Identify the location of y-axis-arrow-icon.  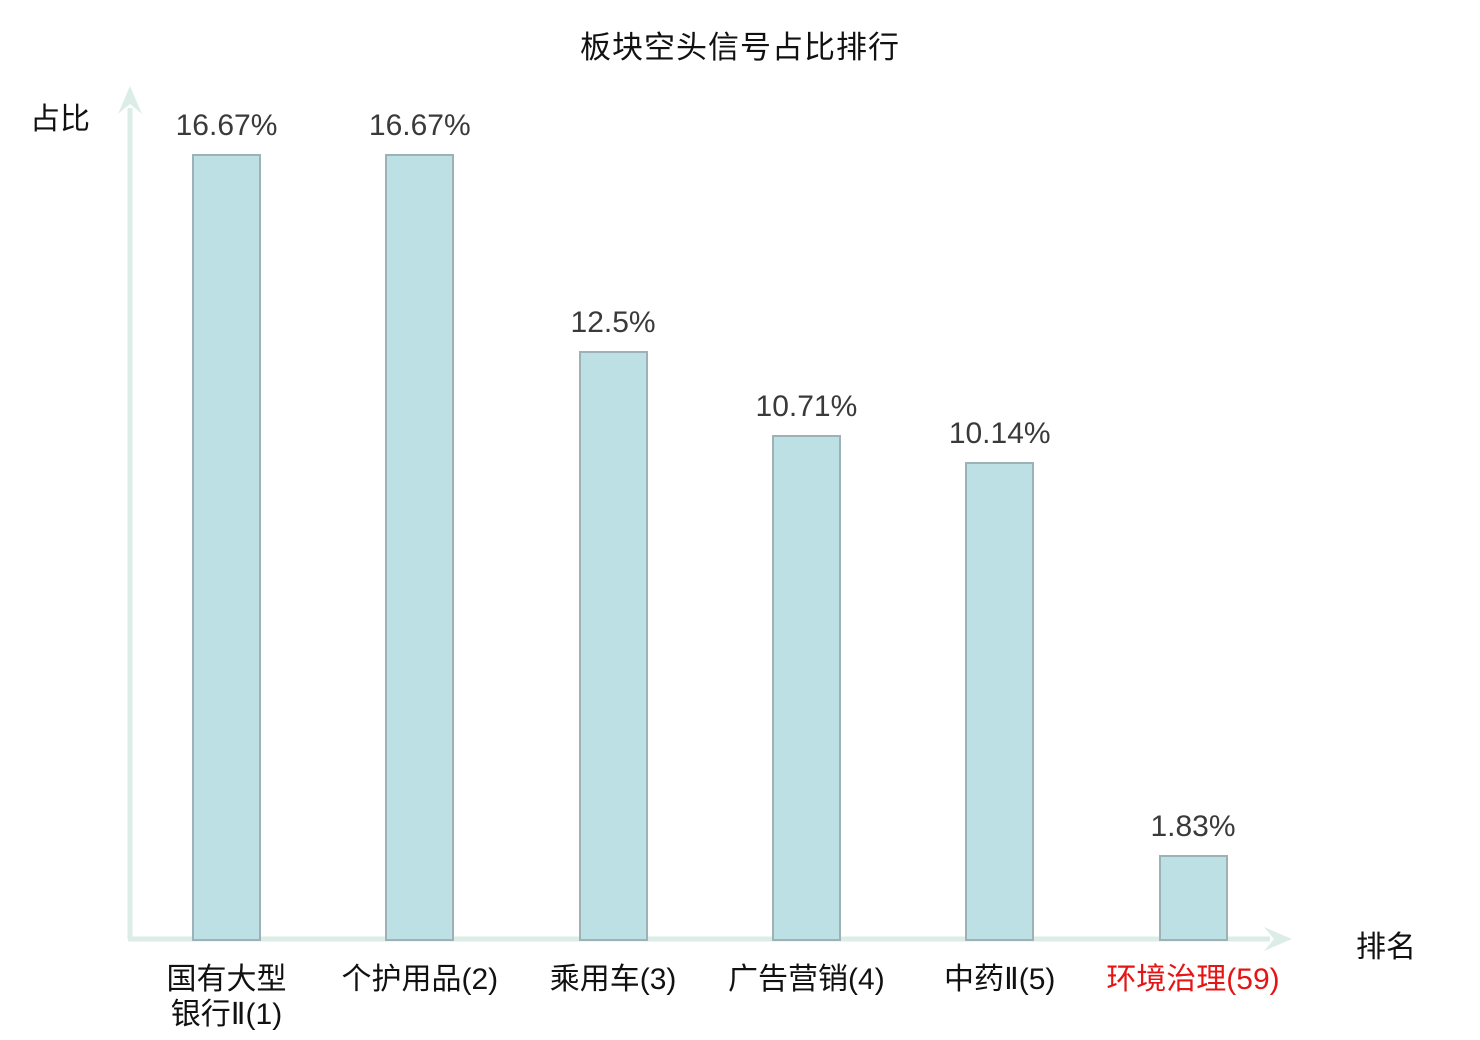
(130, 100).